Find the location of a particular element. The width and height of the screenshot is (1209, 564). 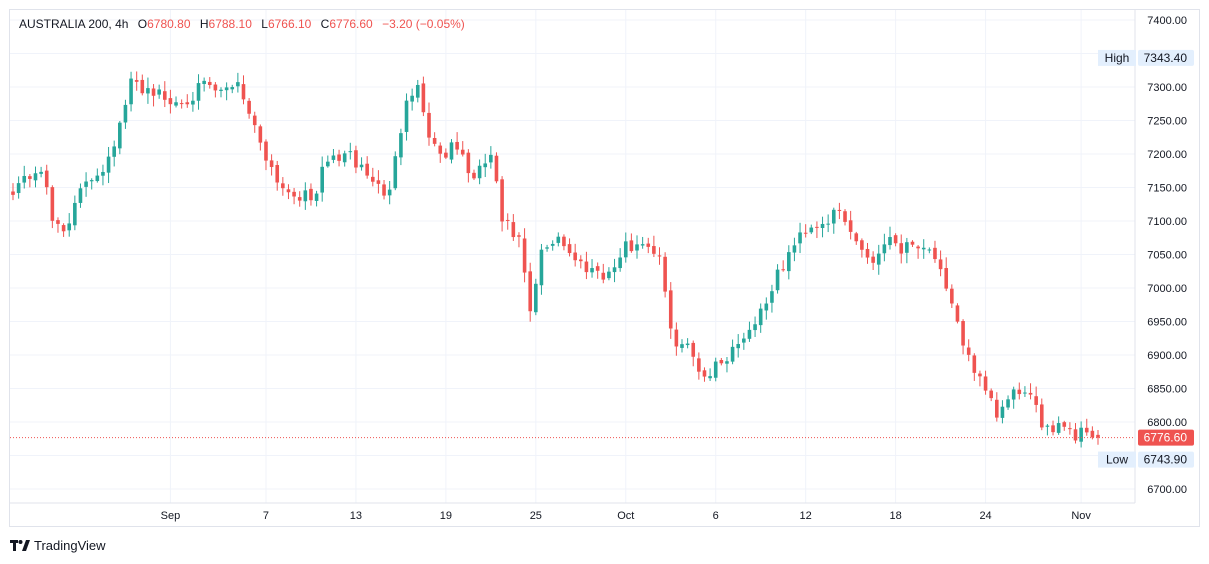

high-label: High is located at coordinates (1117, 58).